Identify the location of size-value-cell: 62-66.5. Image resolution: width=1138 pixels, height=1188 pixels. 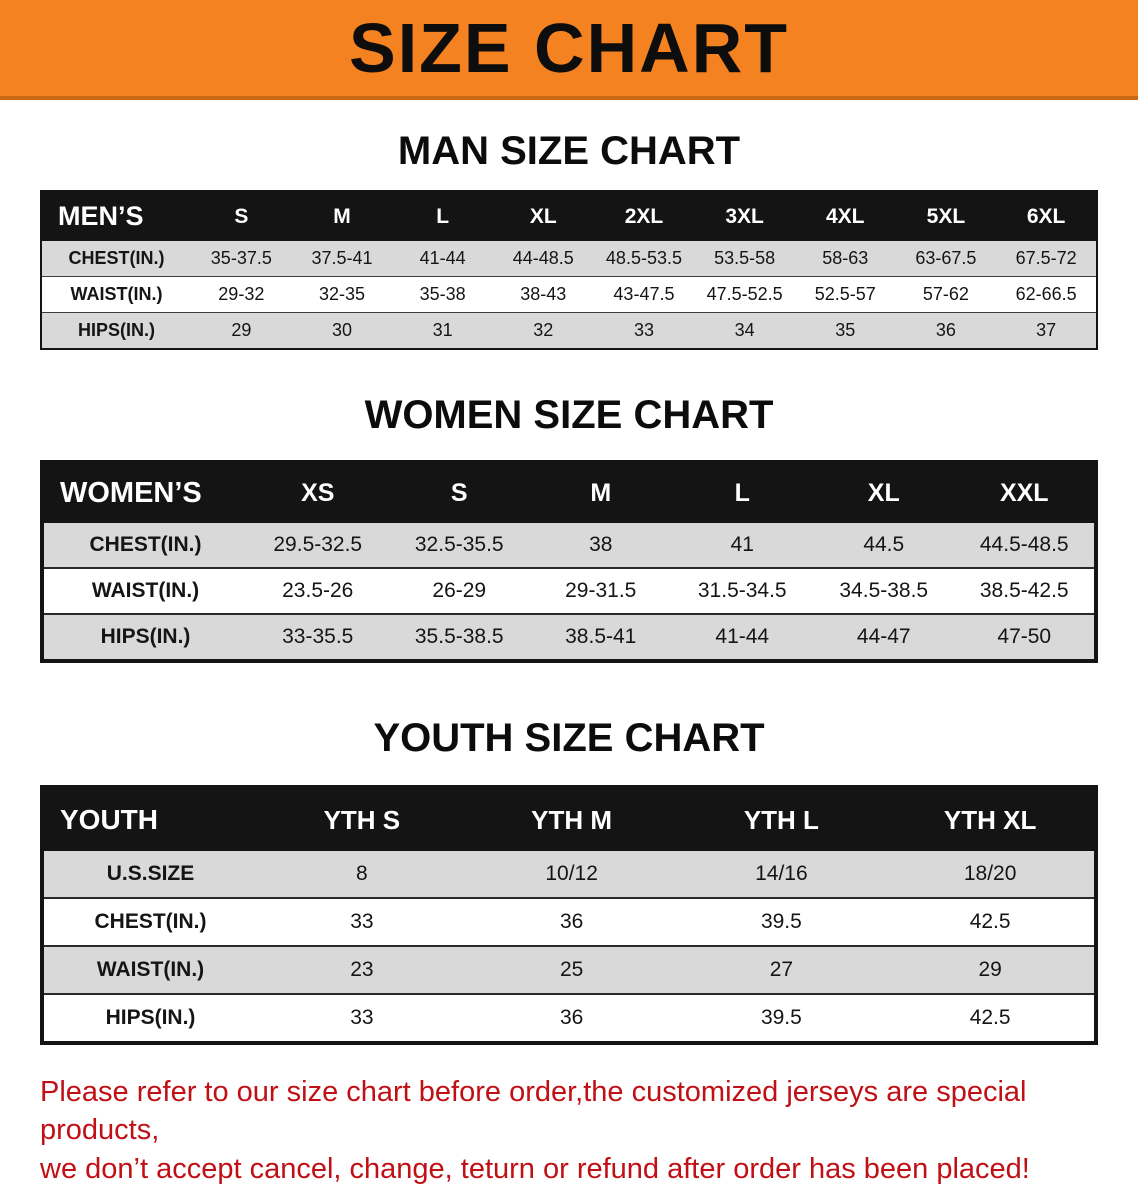
(1046, 294).